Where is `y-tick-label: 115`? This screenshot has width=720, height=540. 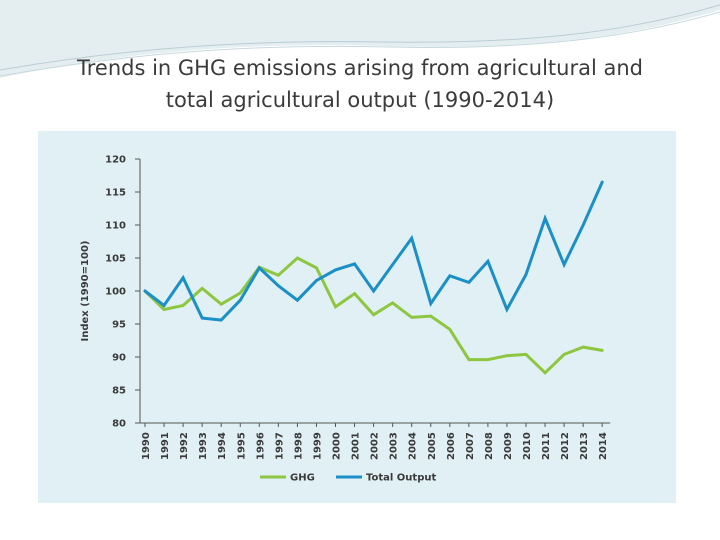 y-tick-label: 115 is located at coordinates (115, 193).